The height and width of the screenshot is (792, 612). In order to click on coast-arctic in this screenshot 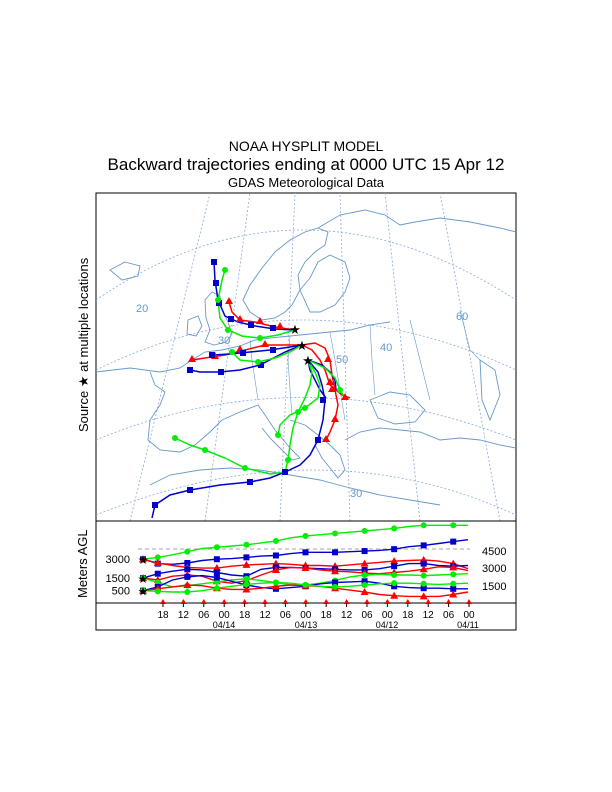, I will do `click(416, 221)`.